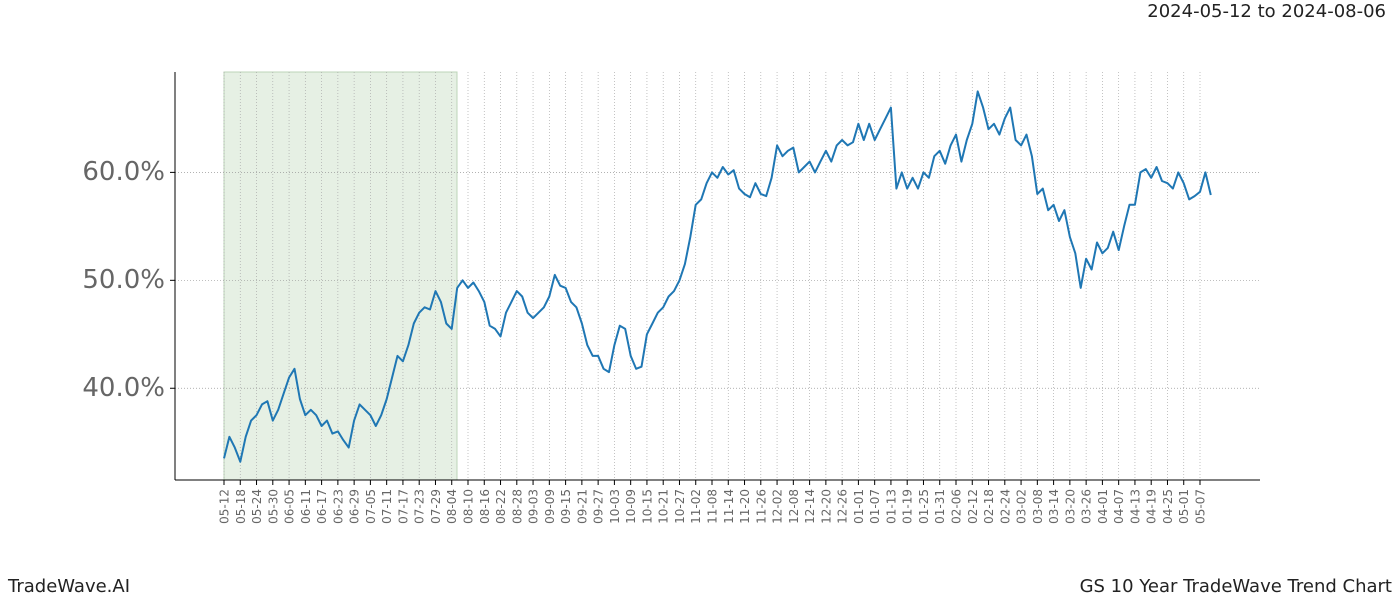 The height and width of the screenshot is (600, 1400). What do you see at coordinates (123, 172) in the screenshot?
I see `y-tick-label: 60.0%` at bounding box center [123, 172].